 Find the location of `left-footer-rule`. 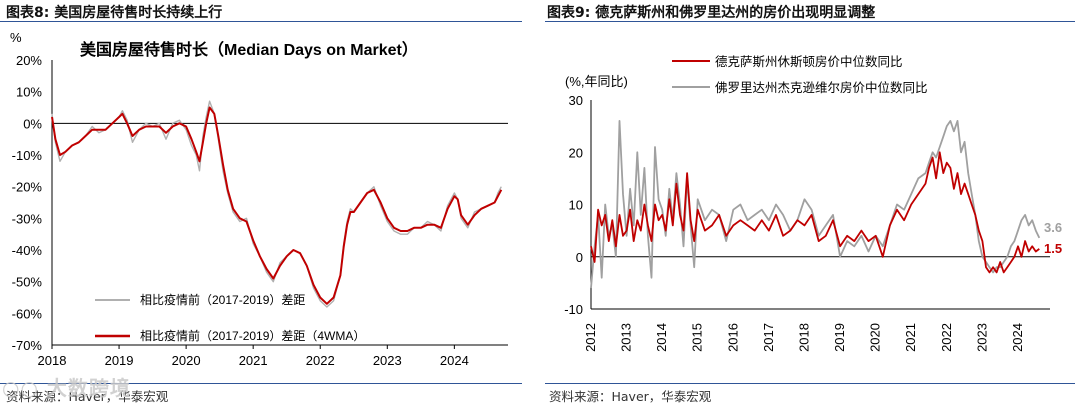

left-footer-rule is located at coordinates (261, 383).